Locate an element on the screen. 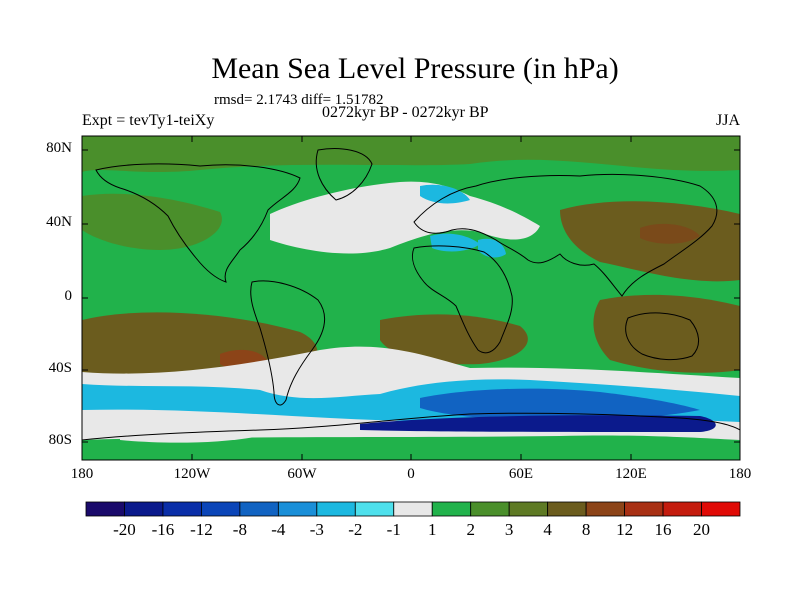 Image resolution: width=800 pixels, height=600 pixels. coast-antarctica is located at coordinates (411, 426).